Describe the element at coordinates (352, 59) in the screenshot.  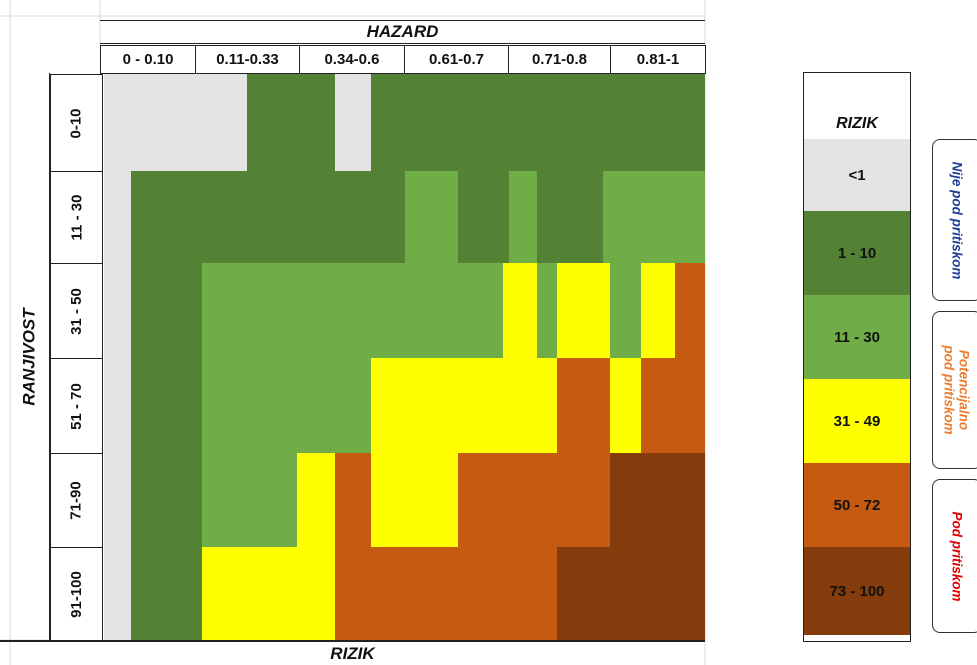
I see `hazard-column-header: 0.34-0.6` at that location.